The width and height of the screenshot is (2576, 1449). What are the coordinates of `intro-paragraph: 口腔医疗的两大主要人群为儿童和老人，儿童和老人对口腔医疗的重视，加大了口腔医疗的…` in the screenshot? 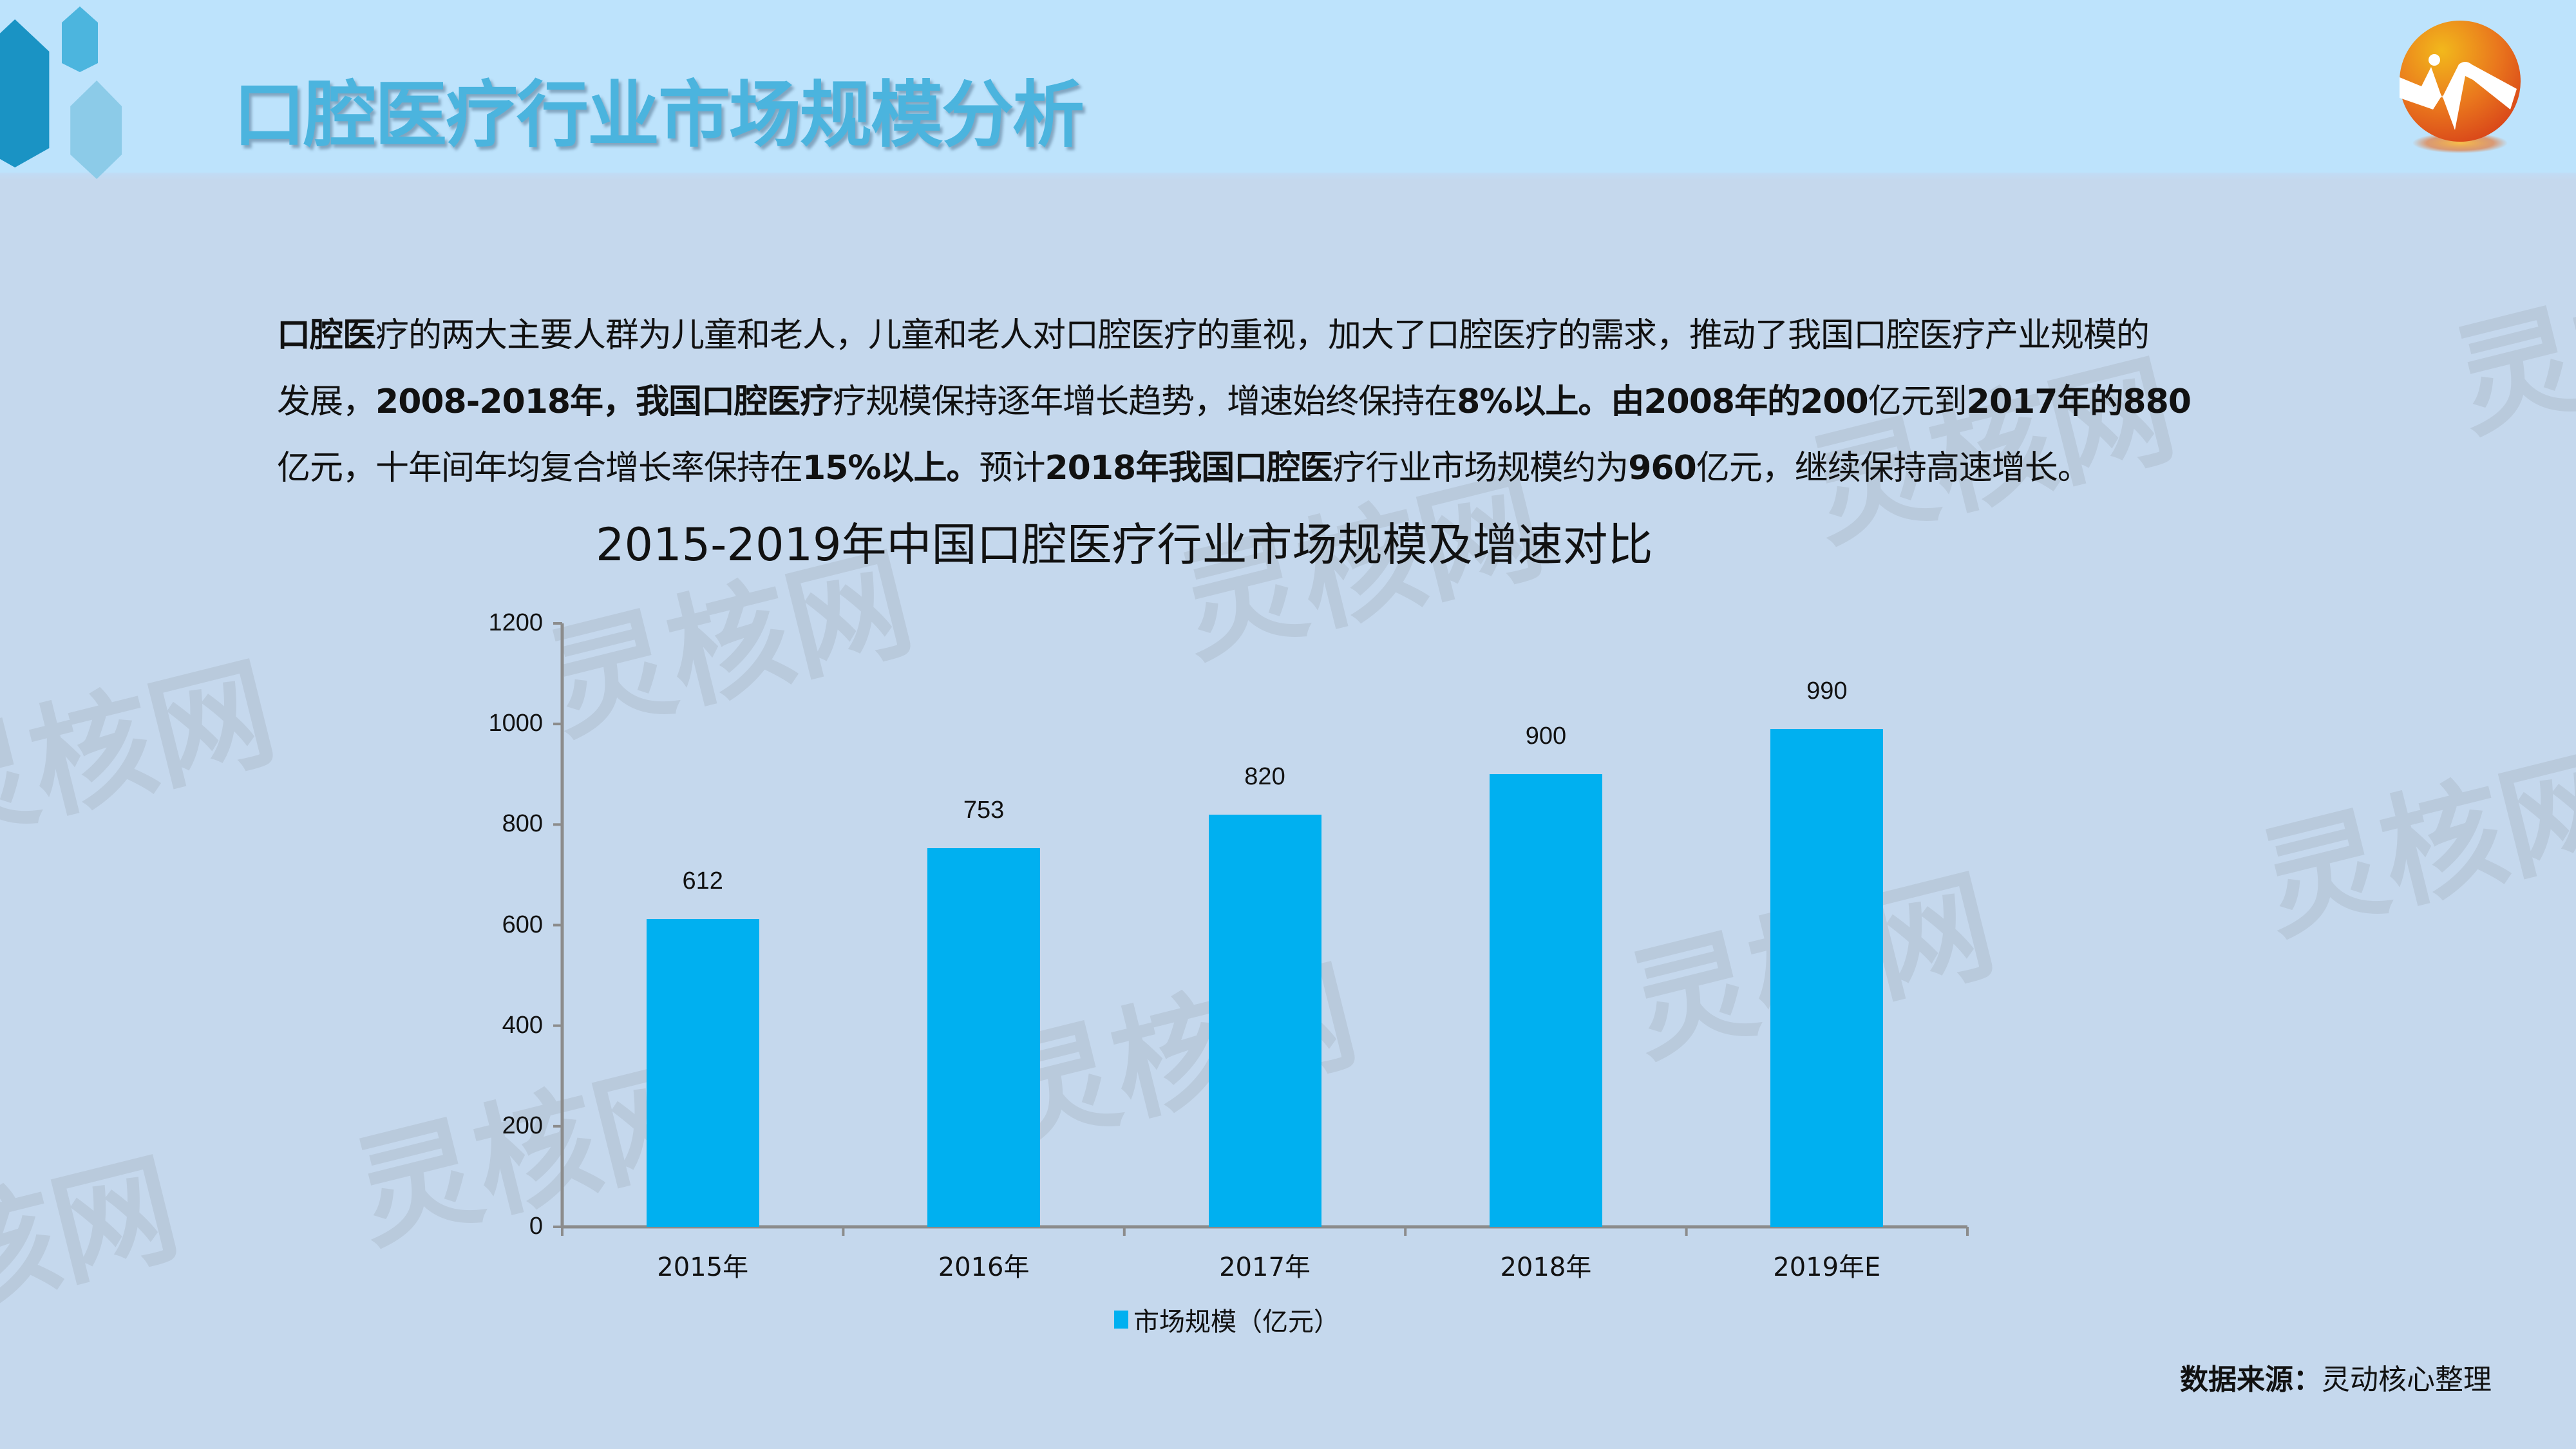 It's located at (1355, 402).